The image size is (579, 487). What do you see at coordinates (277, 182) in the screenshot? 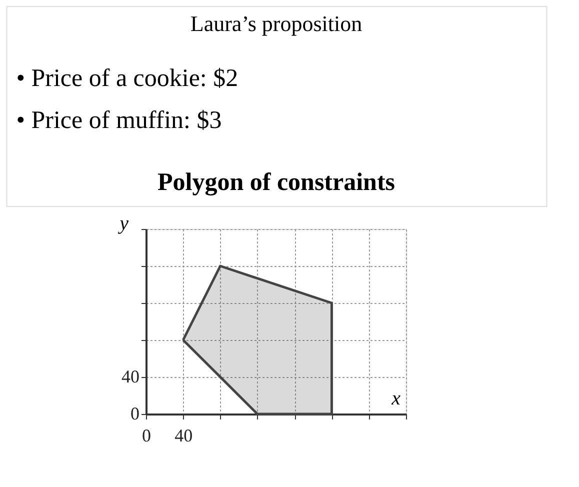
I see `chart-subtitle: Polygon of constraints` at bounding box center [277, 182].